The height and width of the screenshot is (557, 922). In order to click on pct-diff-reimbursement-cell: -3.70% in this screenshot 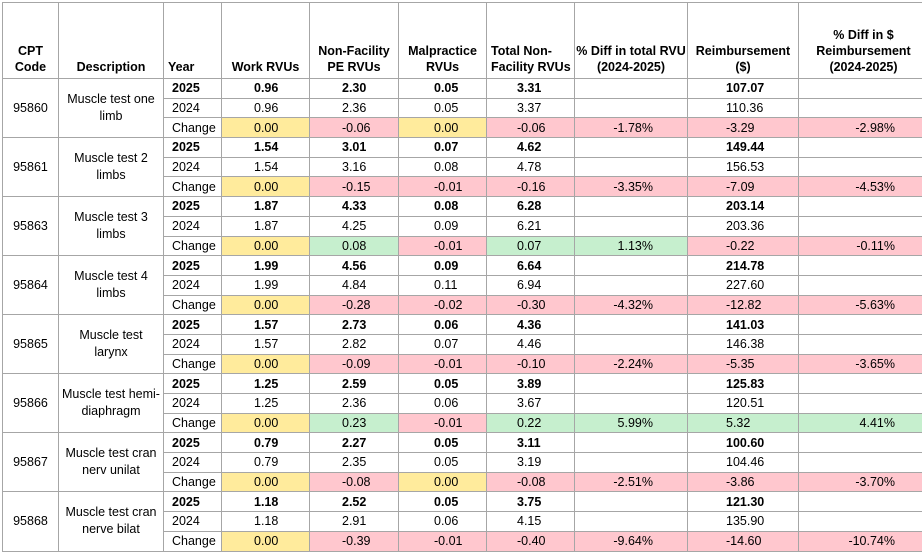, I will do `click(860, 482)`.